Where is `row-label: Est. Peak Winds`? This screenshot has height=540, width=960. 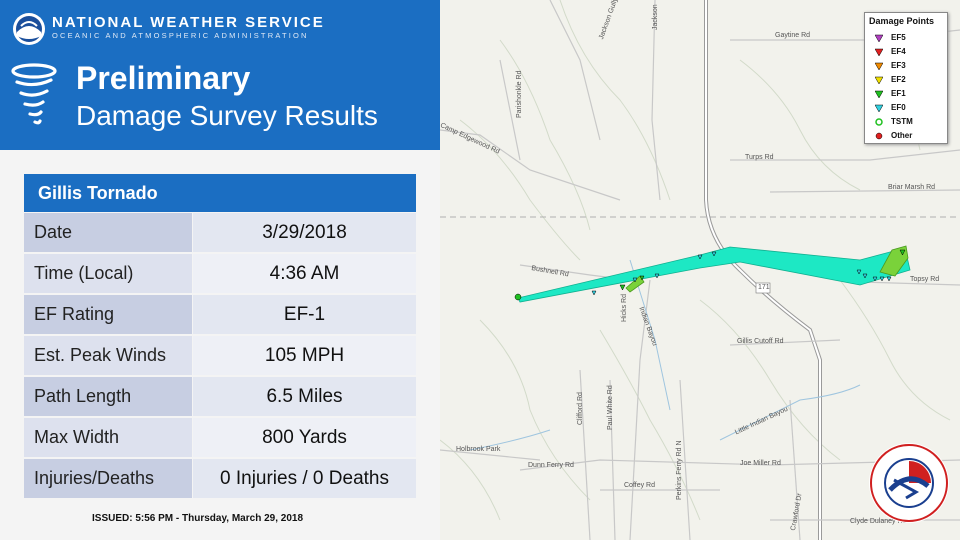
row-label: Est. Peak Winds is located at coordinates (108, 355).